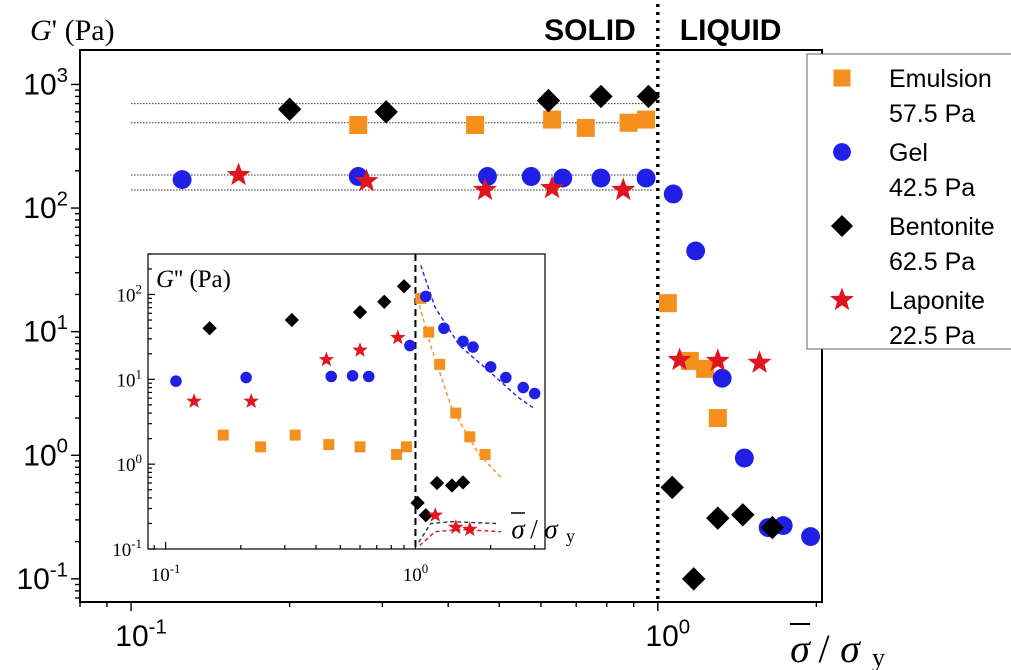 The width and height of the screenshot is (1011, 670). Describe the element at coordinates (800, 648) in the screenshot. I see `x-label-sigma-bar: σ` at that location.